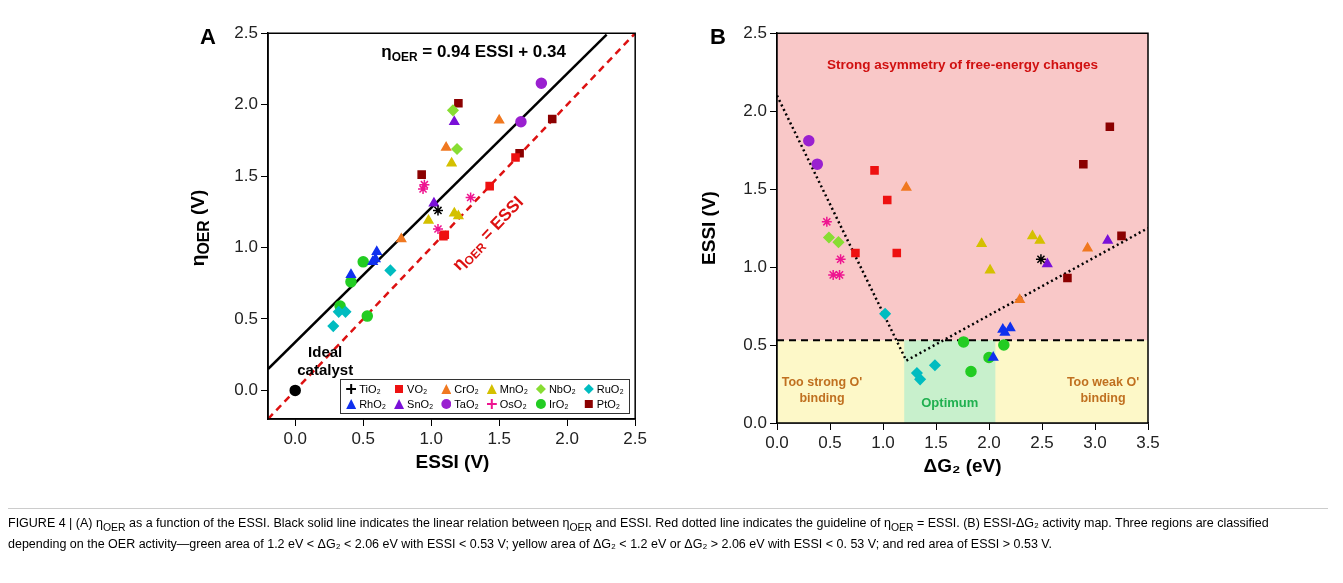 The width and height of the screenshot is (1343, 583). Describe the element at coordinates (325, 360) in the screenshot. I see `annotation: Ideal catalyst` at that location.